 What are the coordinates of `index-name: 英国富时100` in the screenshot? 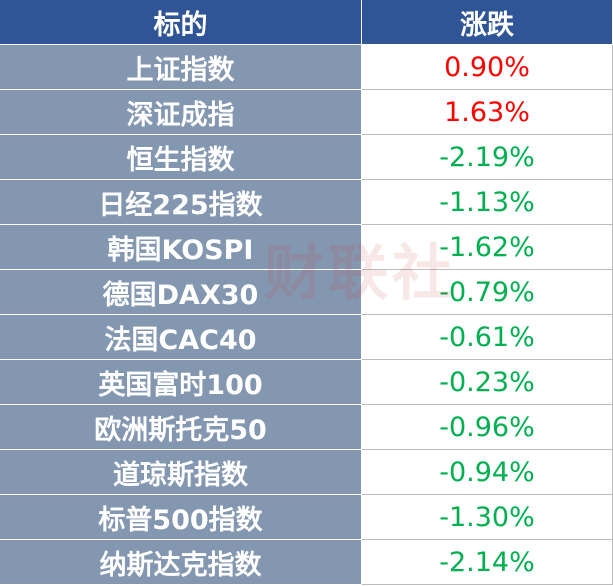 It's located at (181, 382).